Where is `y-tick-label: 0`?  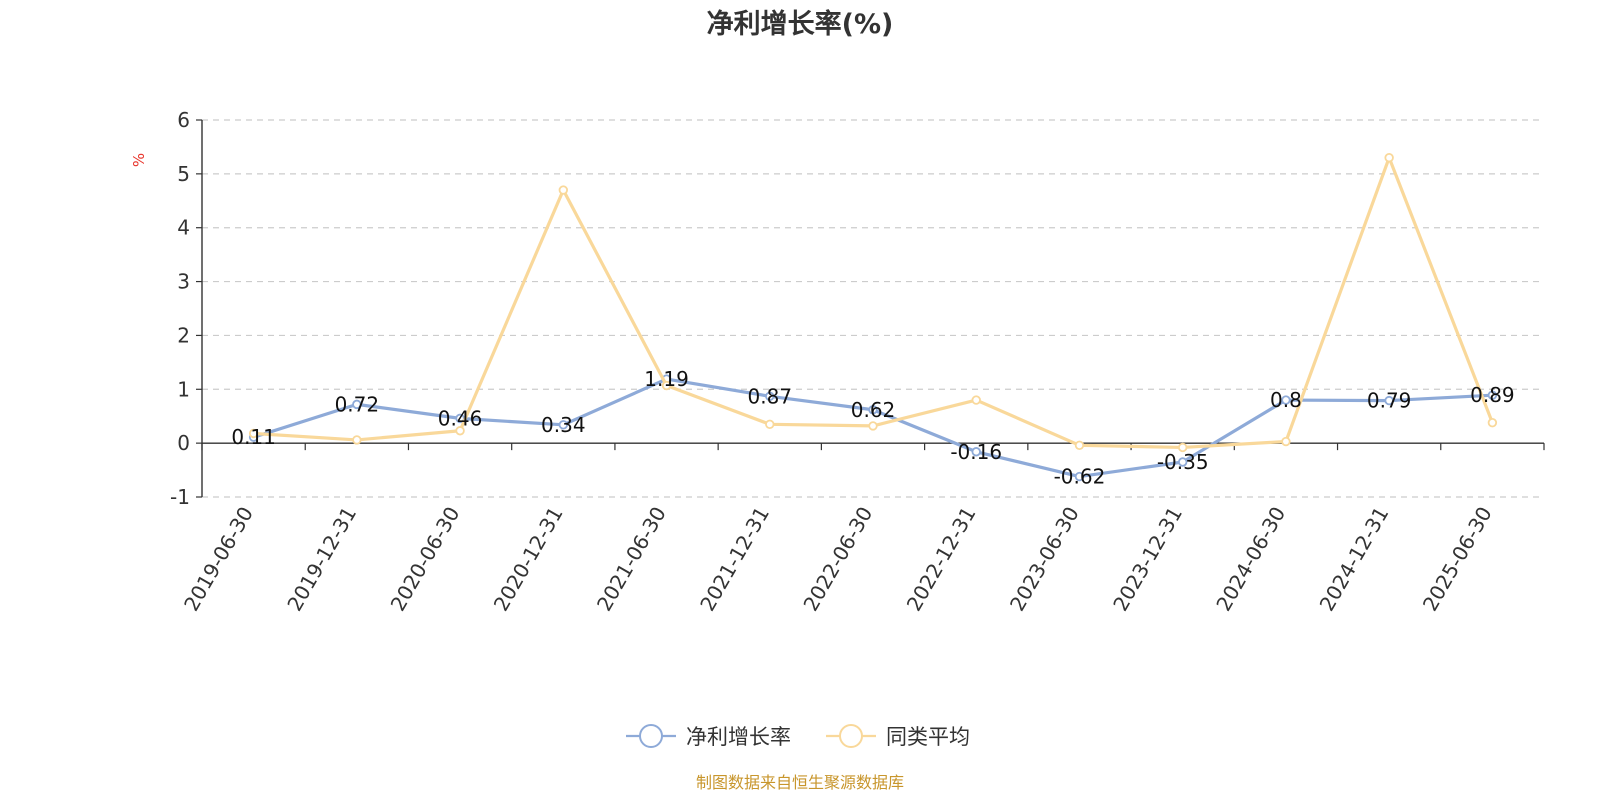
y-tick-label: 0 is located at coordinates (183, 443).